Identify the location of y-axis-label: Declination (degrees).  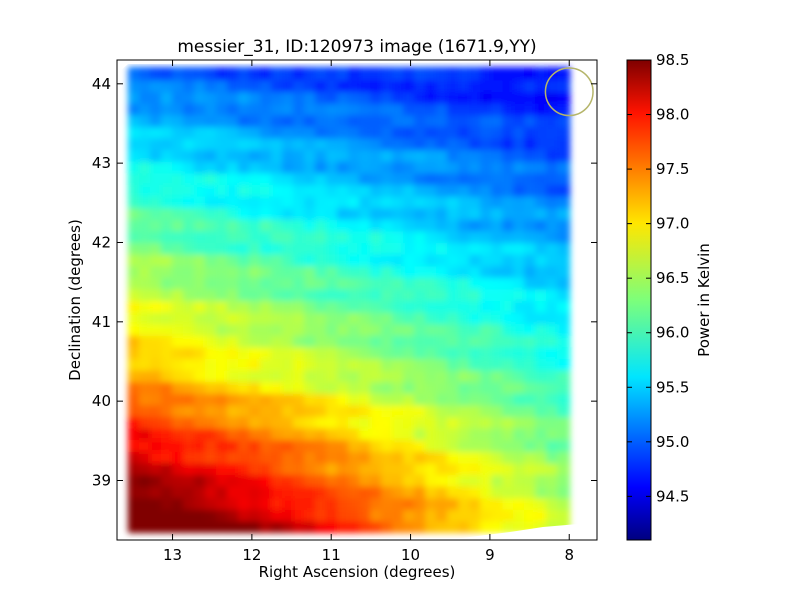
(75, 300).